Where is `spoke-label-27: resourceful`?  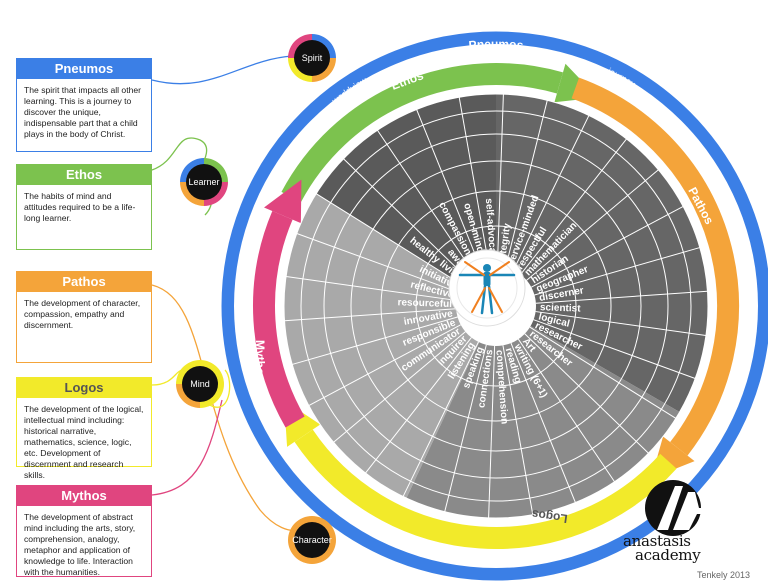
spoke-label-27: resourceful is located at coordinates (424, 303).